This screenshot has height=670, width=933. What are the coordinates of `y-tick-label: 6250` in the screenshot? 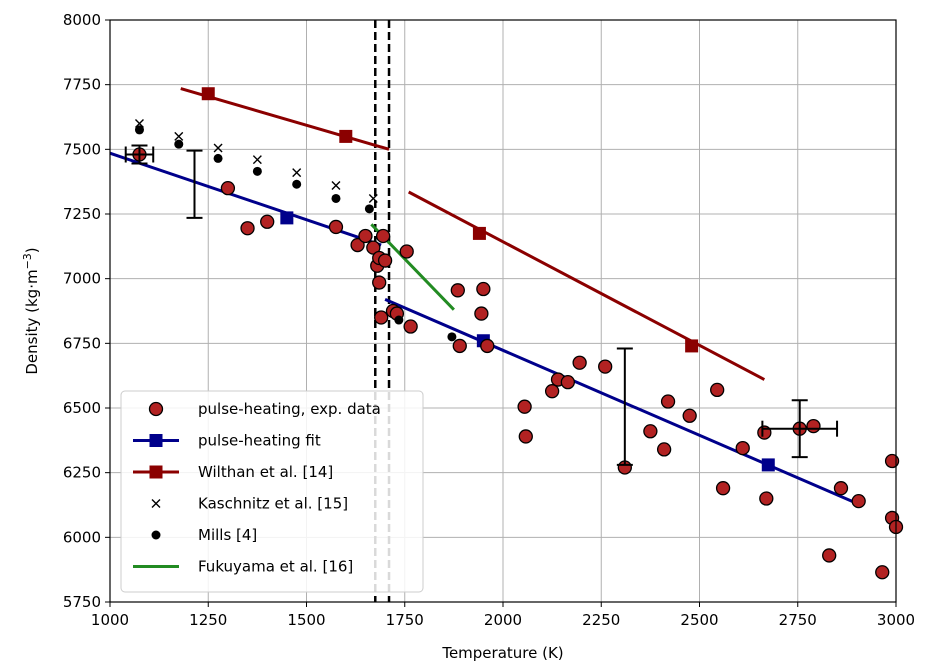 It's located at (82, 473).